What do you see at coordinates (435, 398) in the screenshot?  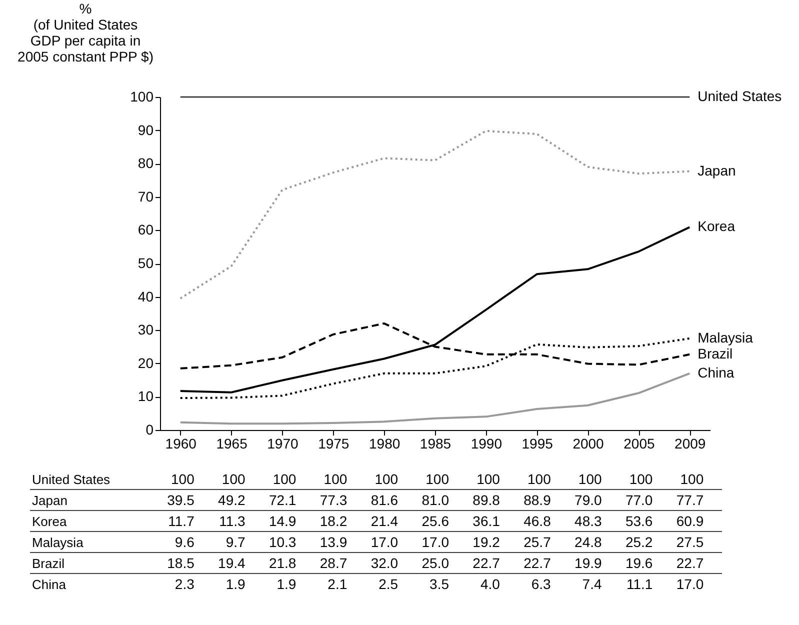 I see `line-series` at bounding box center [435, 398].